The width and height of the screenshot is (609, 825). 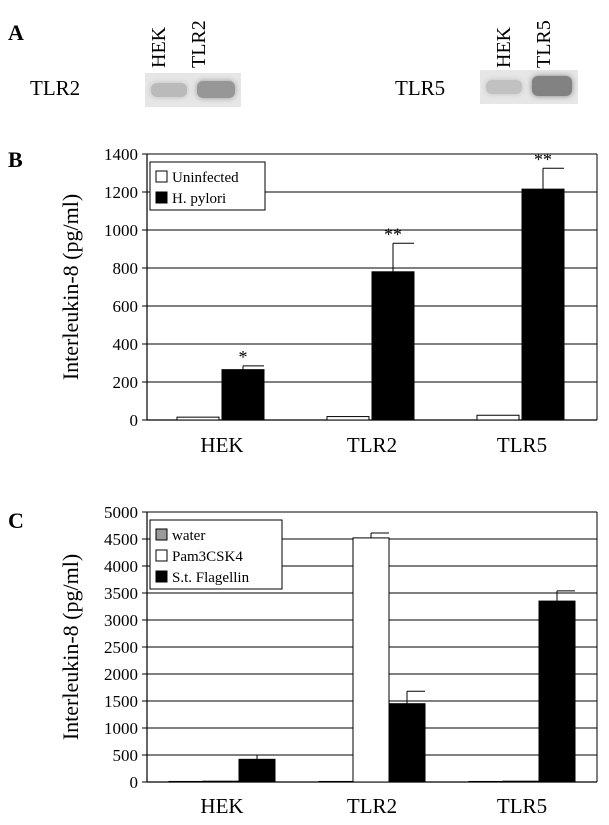 I want to click on blot-protein-label: TLR2, so click(x=55, y=88).